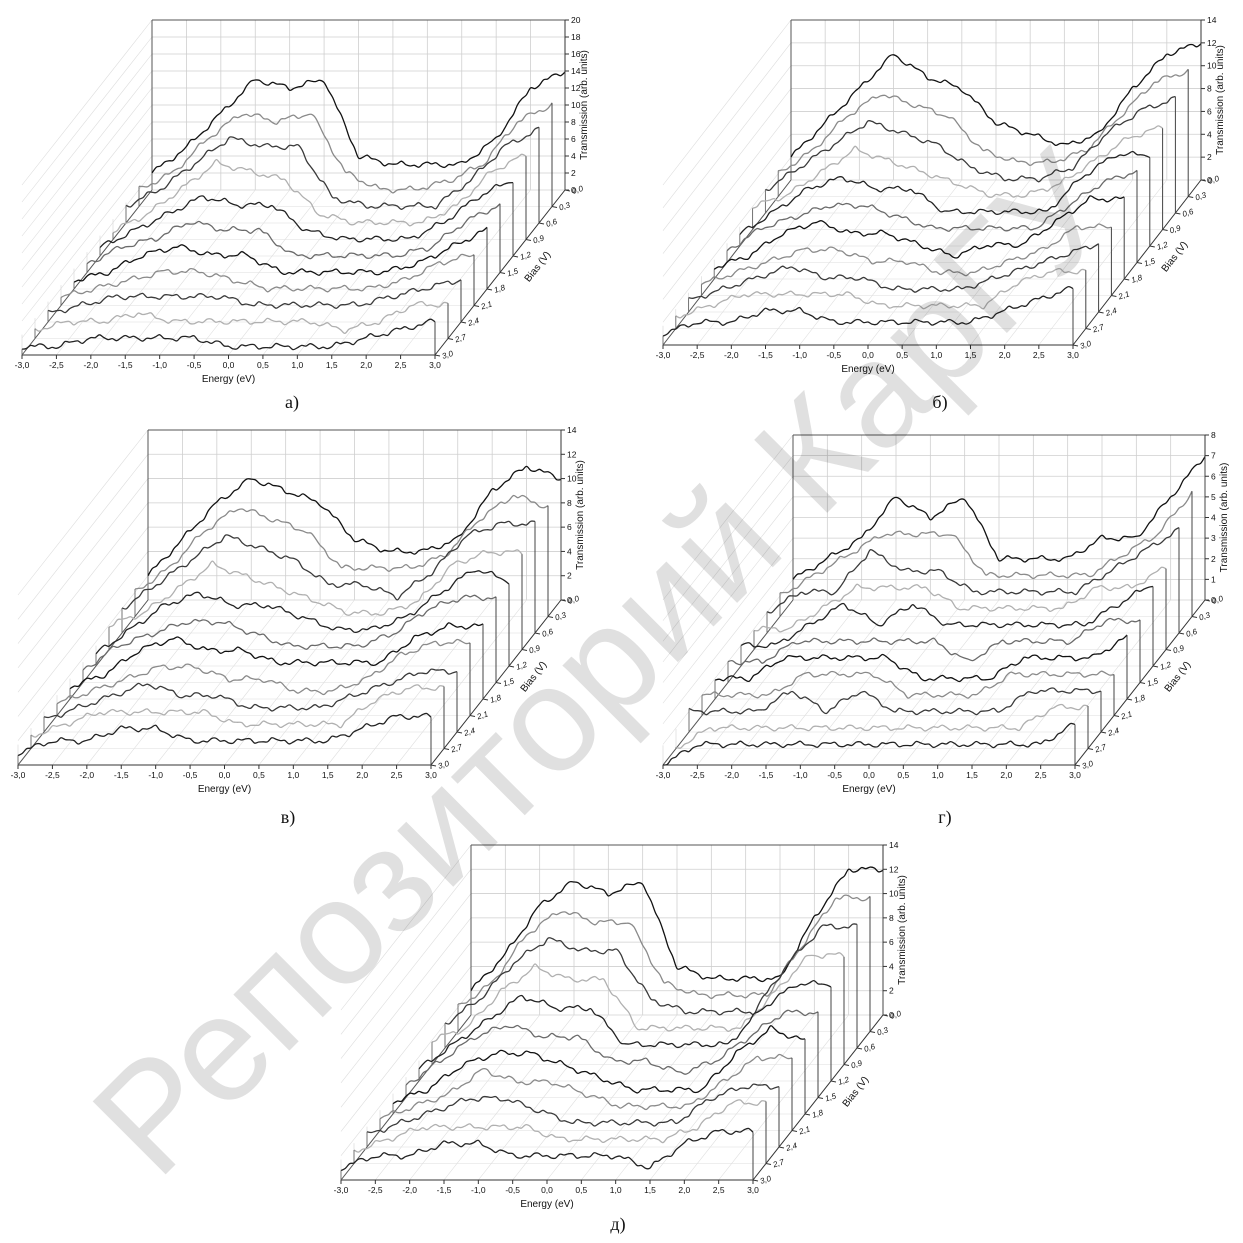 The width and height of the screenshot is (1243, 1243). What do you see at coordinates (486, 305) in the screenshot?
I see `y-tick-label: 2,1` at bounding box center [486, 305].